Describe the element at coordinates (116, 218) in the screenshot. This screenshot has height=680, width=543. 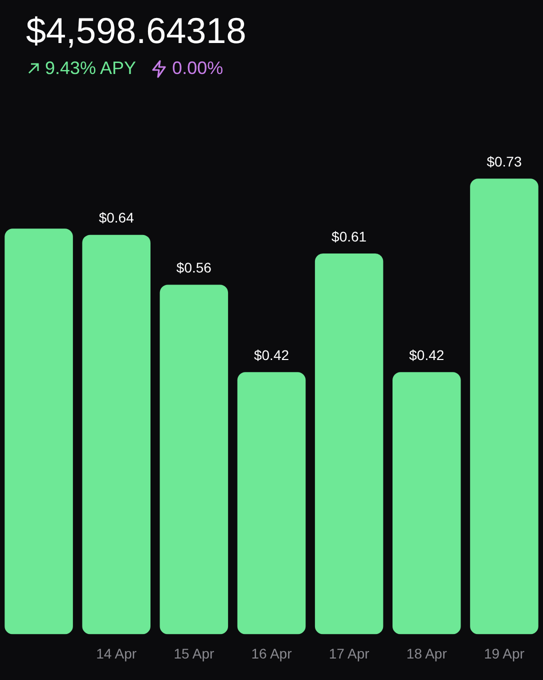
I see `data-label: $0.64` at that location.